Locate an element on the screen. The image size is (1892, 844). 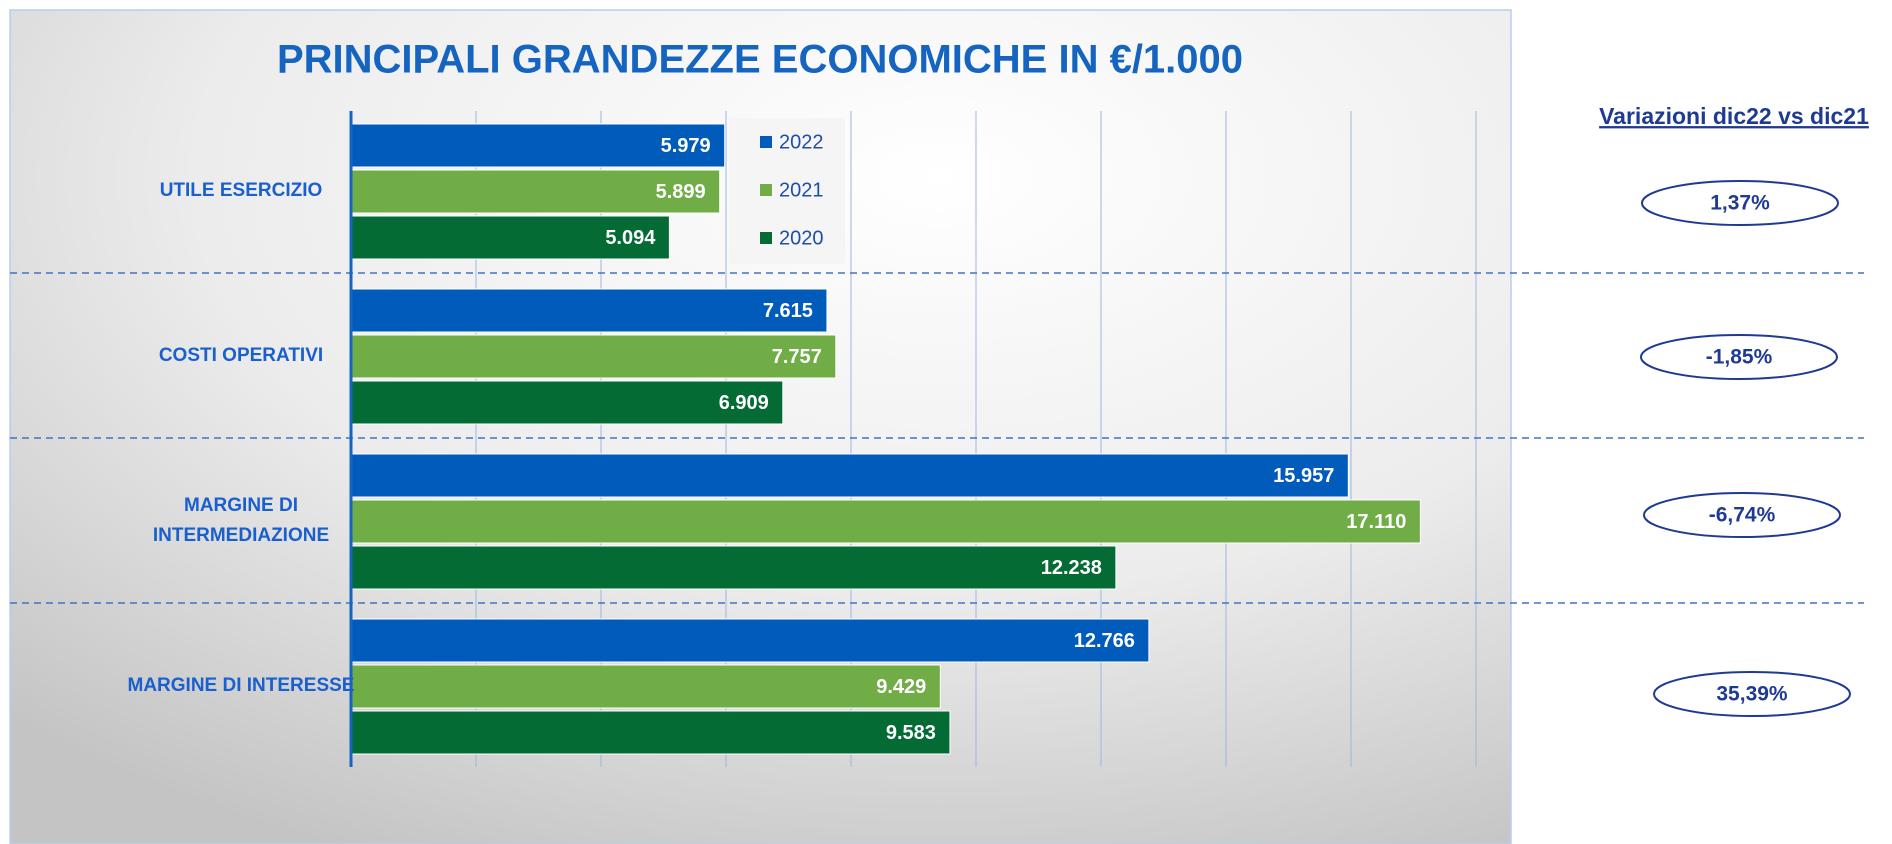
variation-label: 1,37% is located at coordinates (1740, 203).